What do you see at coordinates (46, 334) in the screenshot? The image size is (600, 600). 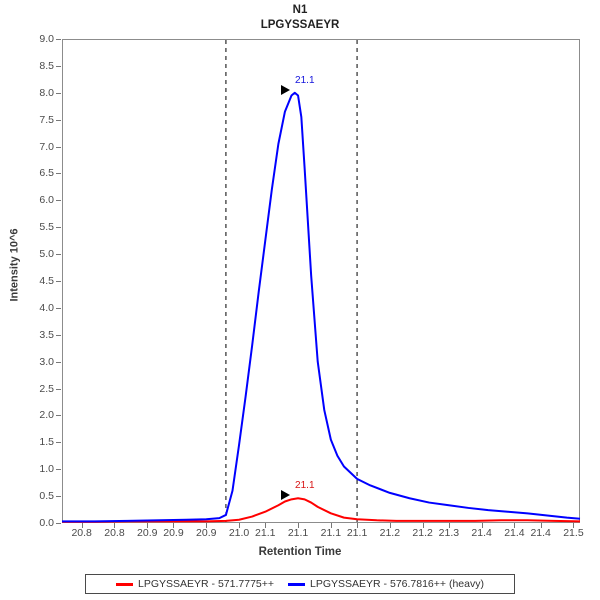 I see `y-tick-label: 3.5` at bounding box center [46, 334].